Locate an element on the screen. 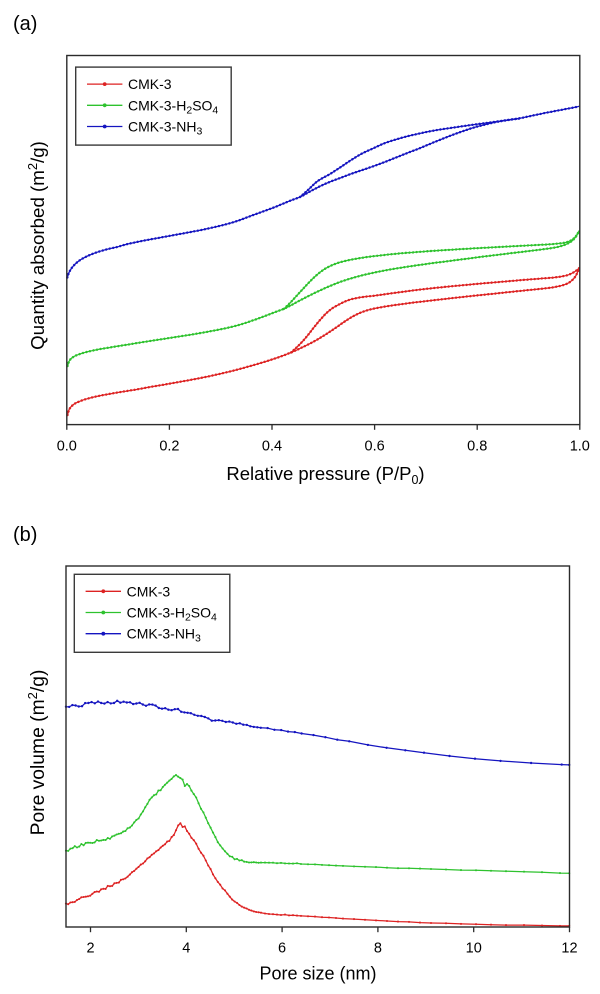 Image resolution: width=600 pixels, height=994 pixels. svg-text: 0.6 is located at coordinates (375, 447).